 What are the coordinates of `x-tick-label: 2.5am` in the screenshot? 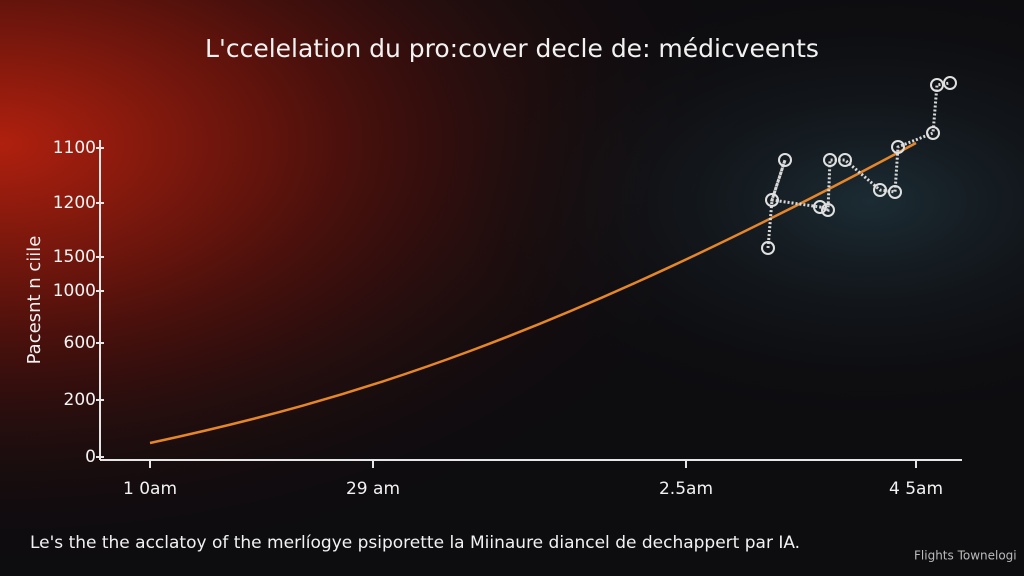 It's located at (686, 489).